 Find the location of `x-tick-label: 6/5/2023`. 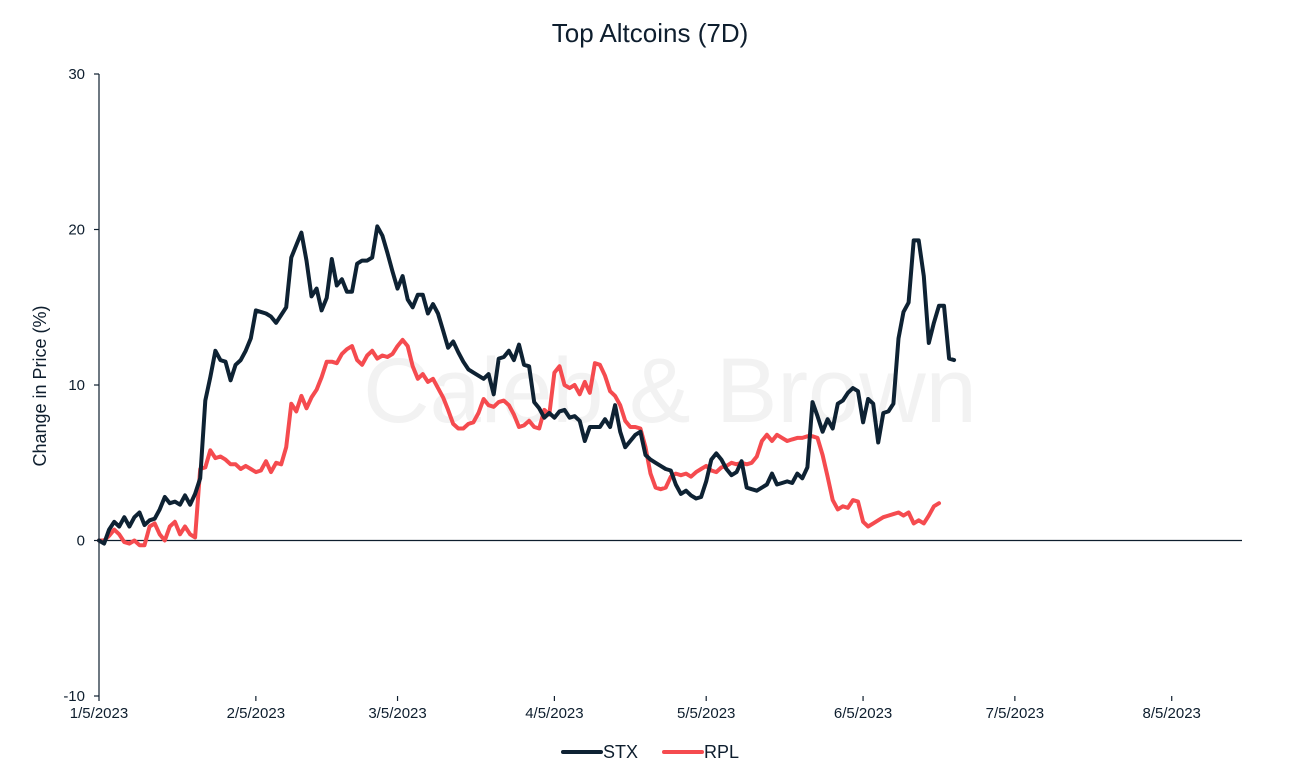

x-tick-label: 6/5/2023 is located at coordinates (863, 713).